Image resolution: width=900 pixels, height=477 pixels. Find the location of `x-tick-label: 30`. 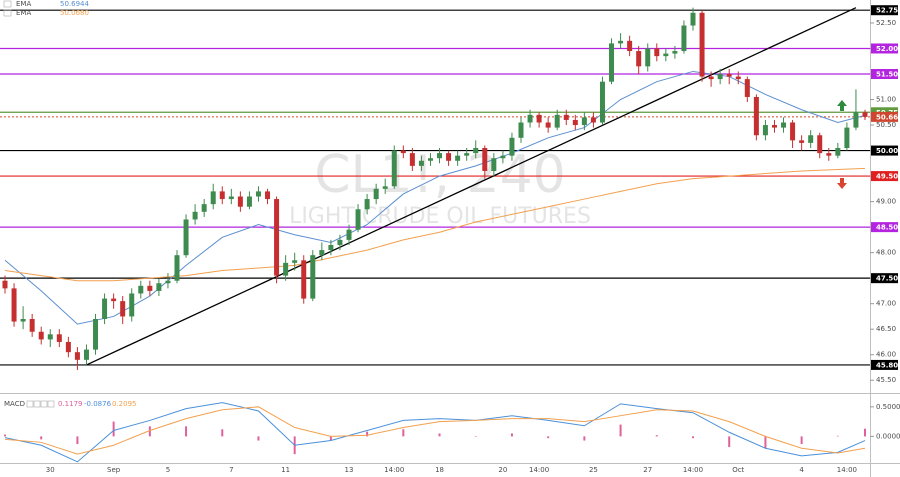

x-tick-label: 30 is located at coordinates (50, 470).